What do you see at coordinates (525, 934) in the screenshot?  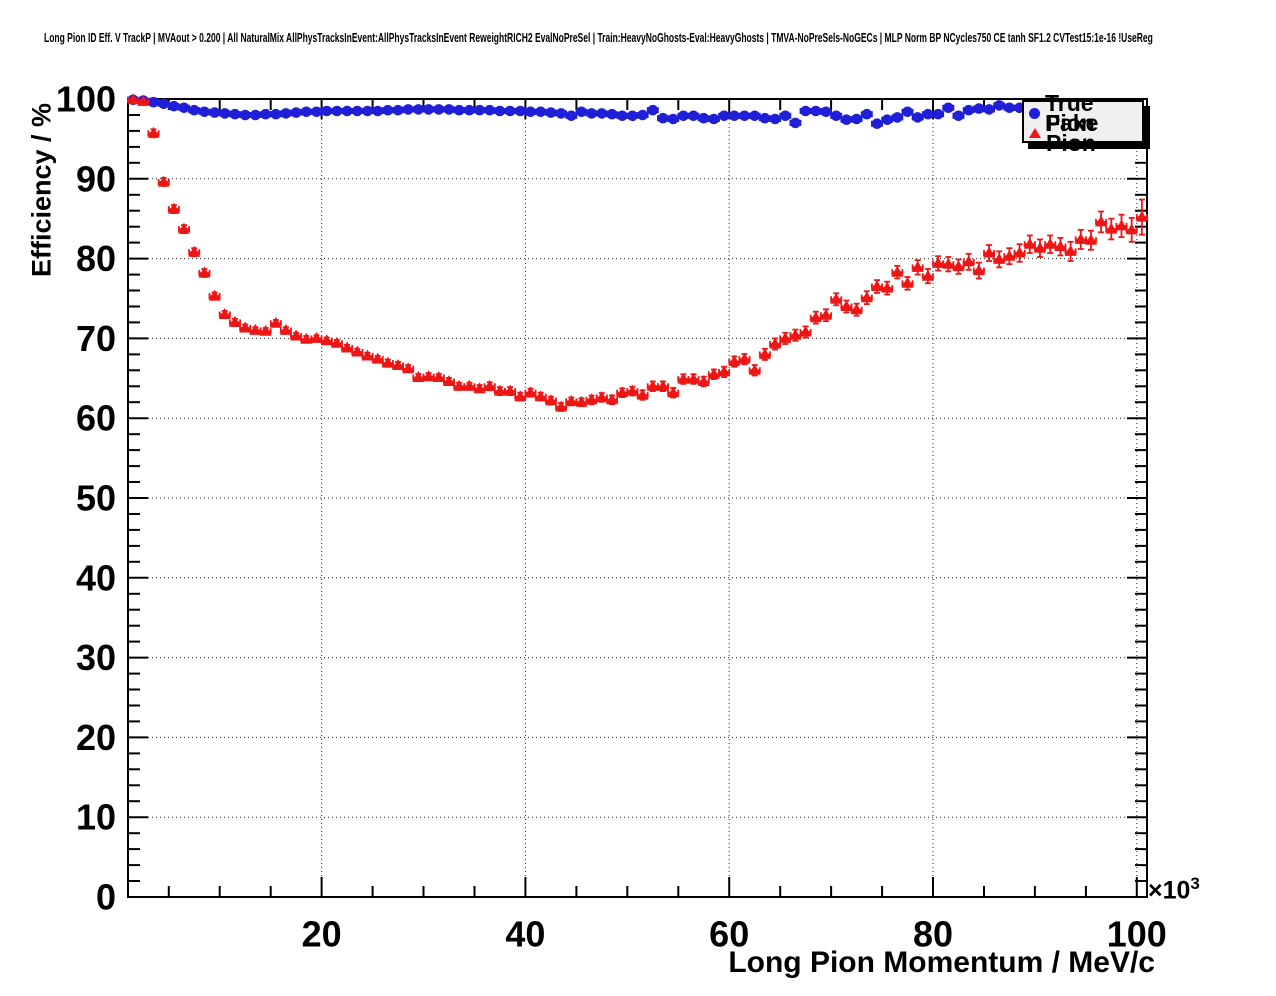 I see `x-tick-label: 40` at bounding box center [525, 934].